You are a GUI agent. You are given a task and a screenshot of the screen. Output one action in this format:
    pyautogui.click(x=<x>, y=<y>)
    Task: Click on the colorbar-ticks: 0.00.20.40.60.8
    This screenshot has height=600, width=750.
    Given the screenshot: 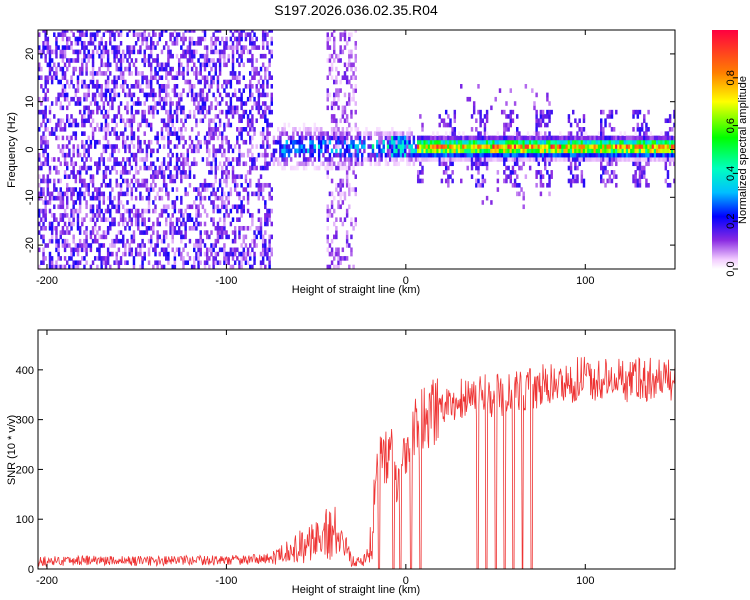 What is the action you would take?
    pyautogui.click(x=731, y=173)
    